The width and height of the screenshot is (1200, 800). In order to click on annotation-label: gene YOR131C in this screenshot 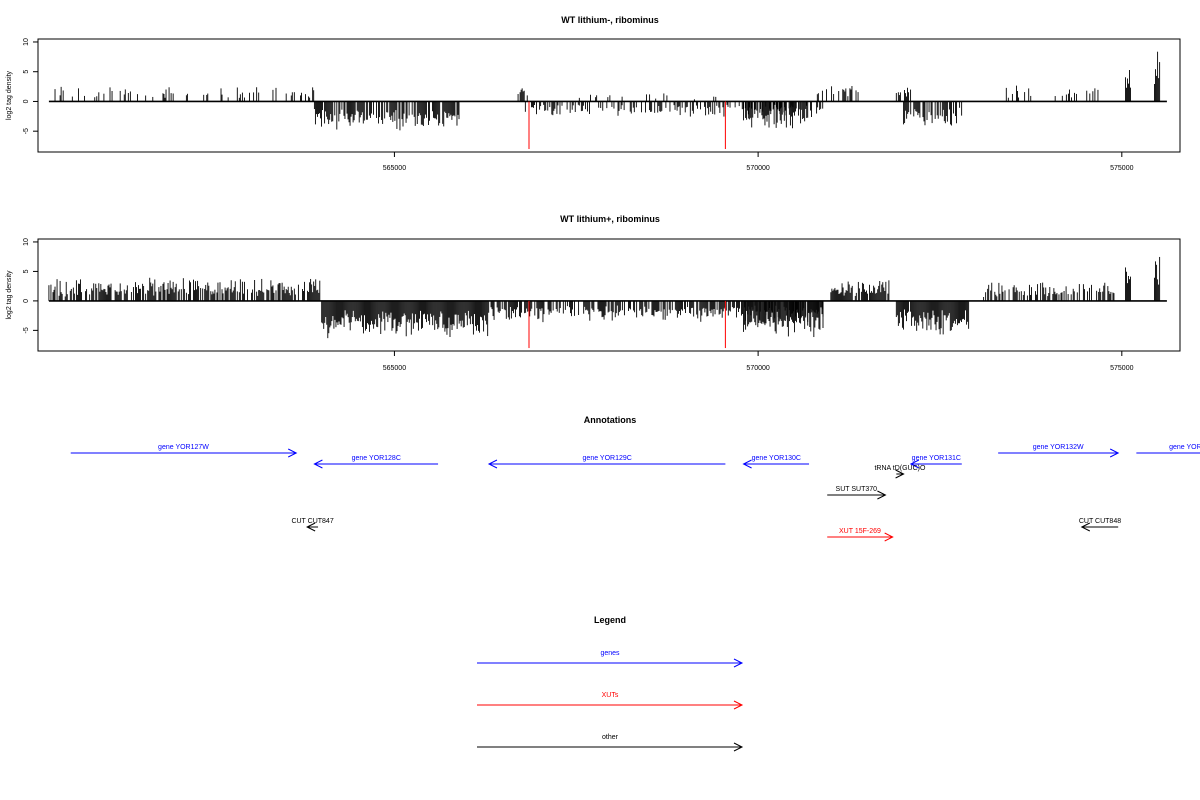, I will do `click(936, 458)`.